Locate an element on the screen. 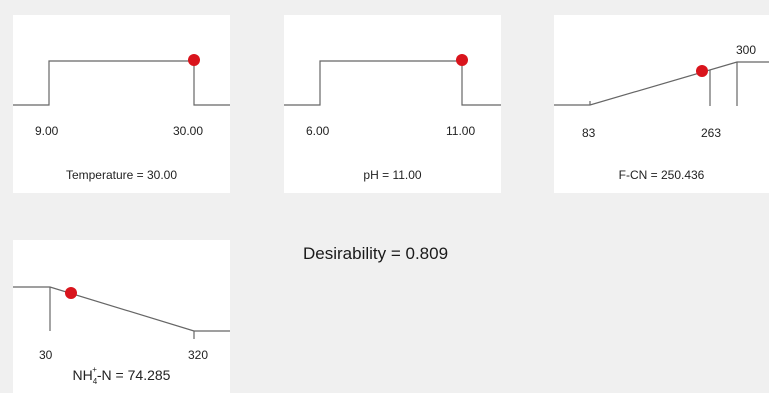 Image resolution: width=769 pixels, height=393 pixels. ph-caption: pH = 11.00 is located at coordinates (392, 175).